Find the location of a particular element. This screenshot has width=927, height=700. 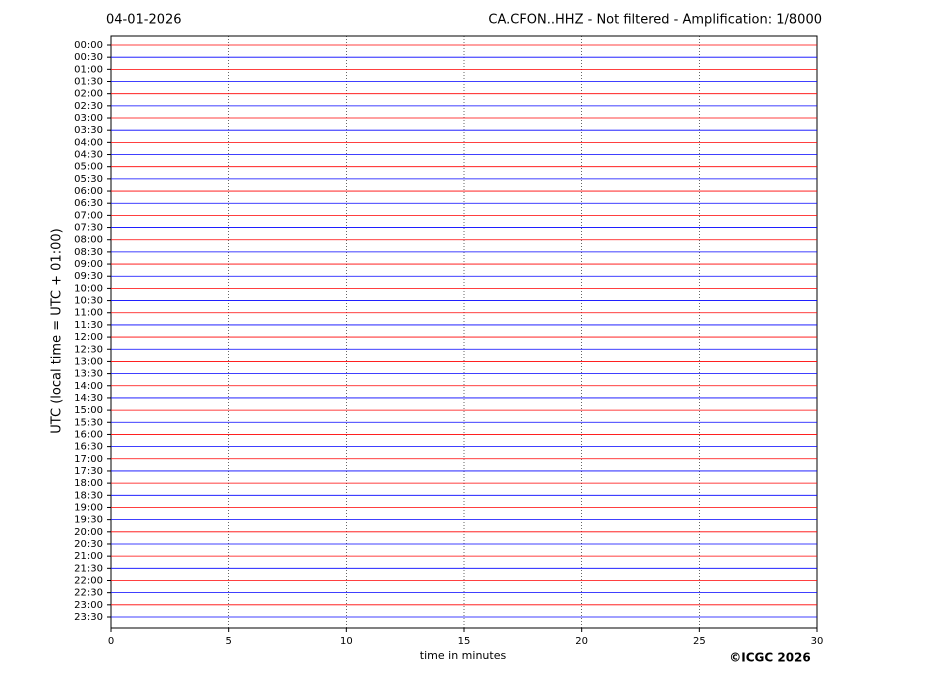

y-tick-label: 02:00 is located at coordinates (88, 94).